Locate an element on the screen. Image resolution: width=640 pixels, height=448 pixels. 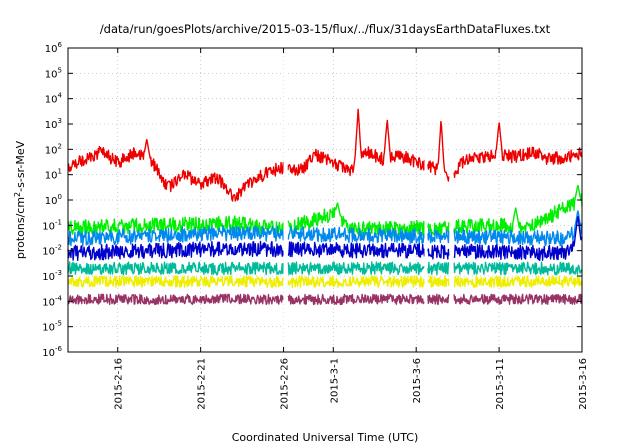
y-tick-label-exp: -5 is located at coordinates (58, 324).